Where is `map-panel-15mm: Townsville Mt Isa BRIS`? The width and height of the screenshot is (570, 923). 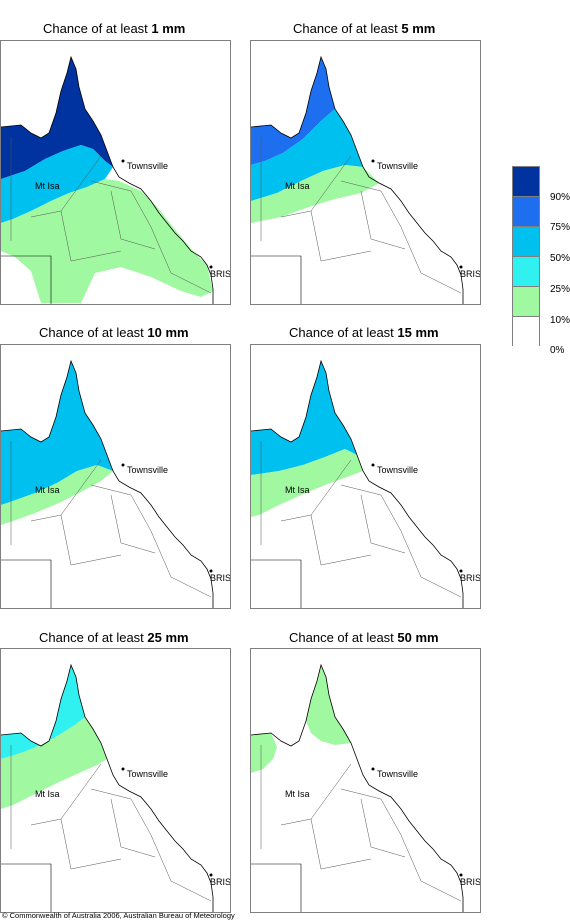 map-panel-15mm: Townsville Mt Isa BRIS is located at coordinates (365, 476).